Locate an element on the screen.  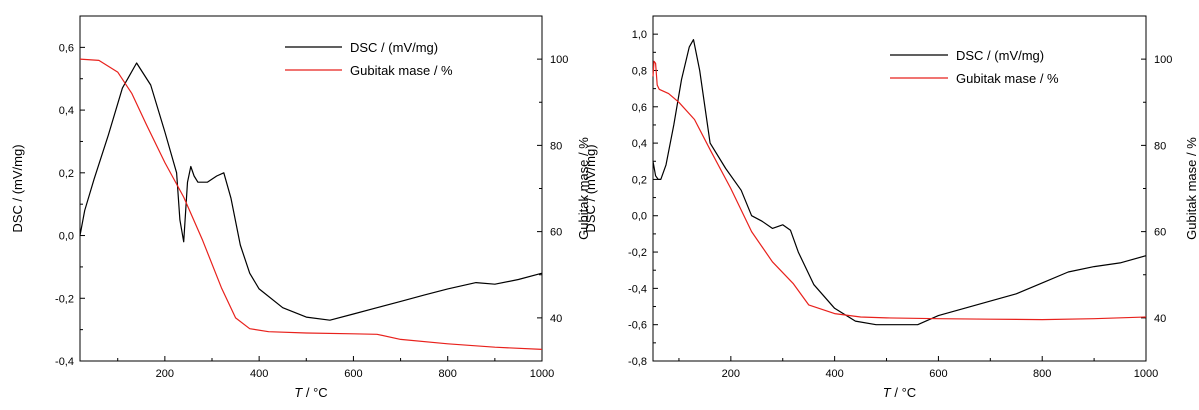
y-tick-label: -0,8 is located at coordinates (637, 362).